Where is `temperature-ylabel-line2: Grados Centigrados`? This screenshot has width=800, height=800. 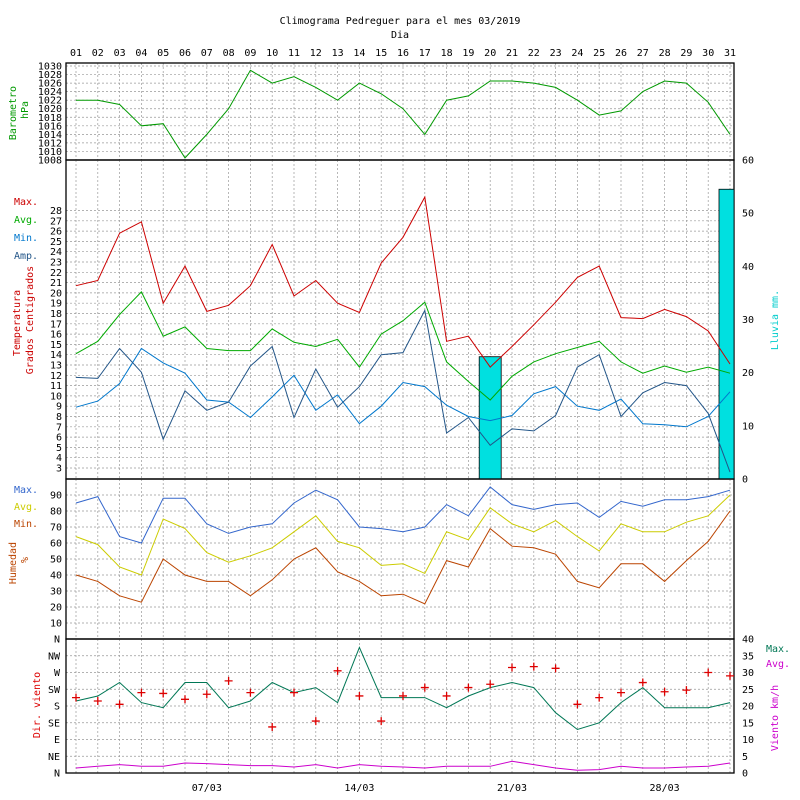 temperature-ylabel-line2: Grados Centigrados is located at coordinates (30, 320).